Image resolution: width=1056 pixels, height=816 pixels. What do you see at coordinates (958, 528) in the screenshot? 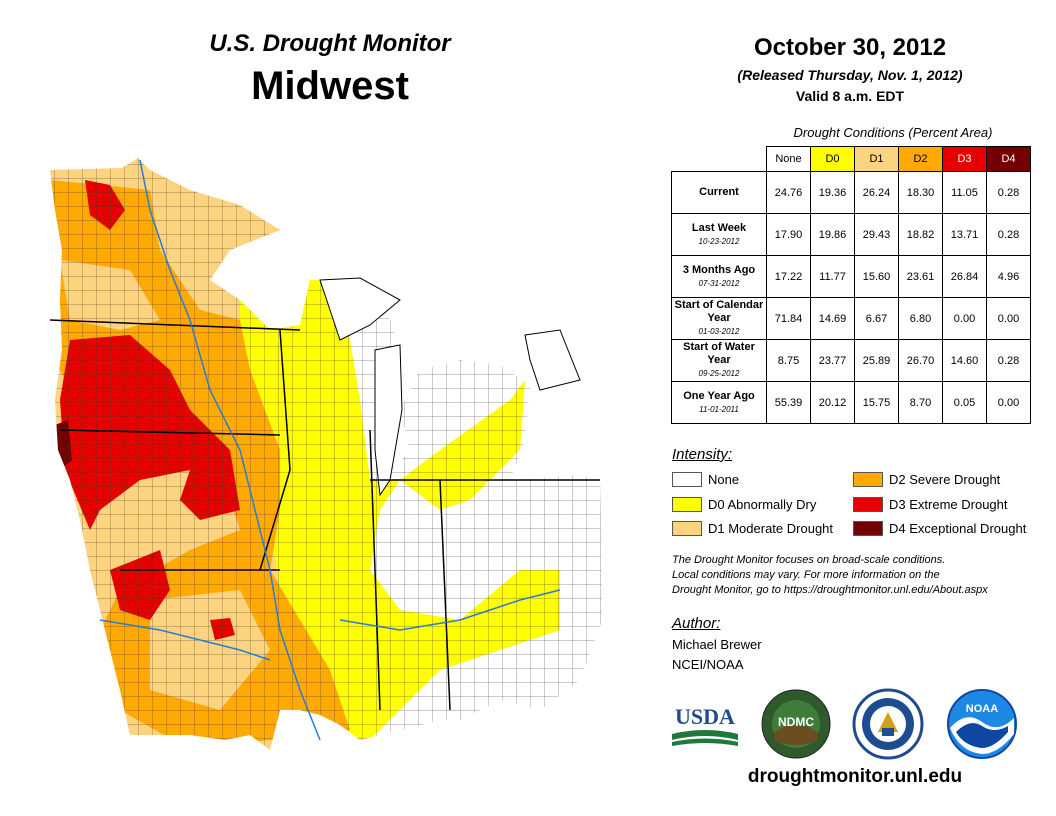
I see `legend-label: D4 Exceptional Drought` at bounding box center [958, 528].